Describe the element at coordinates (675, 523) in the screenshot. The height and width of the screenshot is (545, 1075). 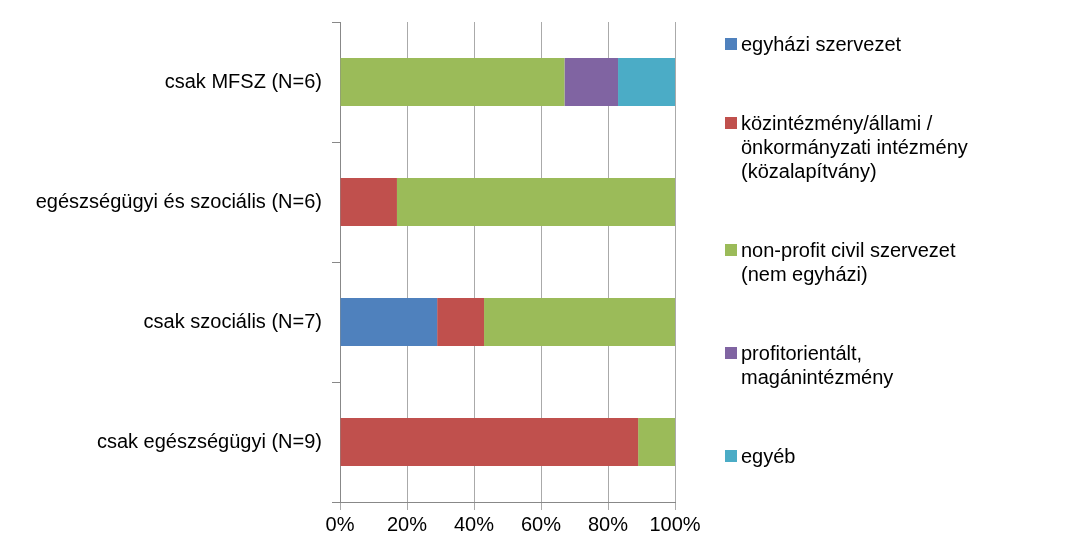
I see `x-tick-label: 100%` at that location.